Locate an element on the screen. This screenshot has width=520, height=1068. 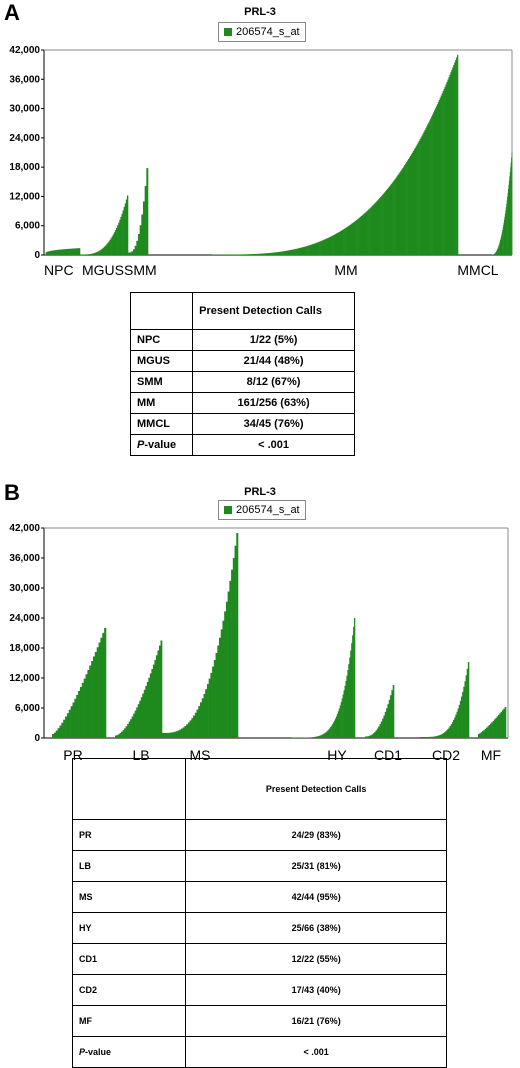
legend-swatch-a is located at coordinates (228, 32).